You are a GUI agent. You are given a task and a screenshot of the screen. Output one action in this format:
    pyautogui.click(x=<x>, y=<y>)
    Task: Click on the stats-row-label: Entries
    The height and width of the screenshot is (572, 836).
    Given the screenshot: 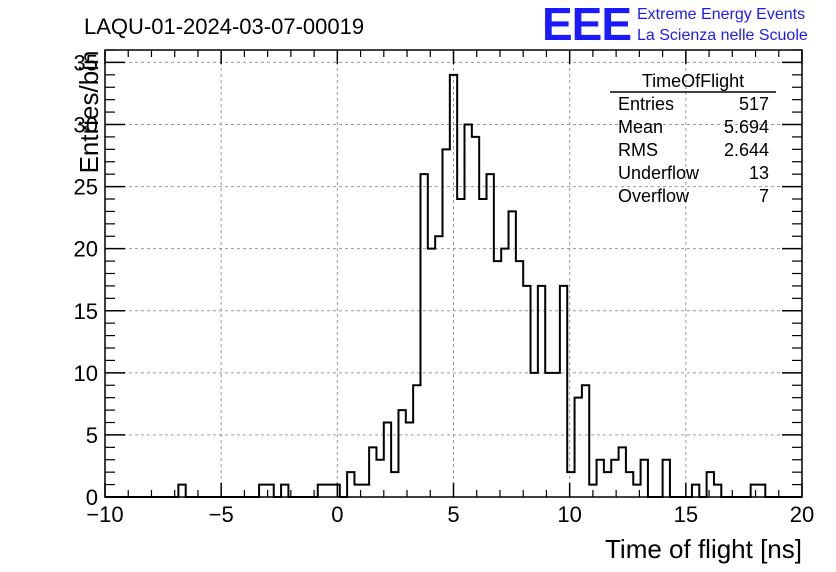 What is the action you would take?
    pyautogui.click(x=646, y=104)
    